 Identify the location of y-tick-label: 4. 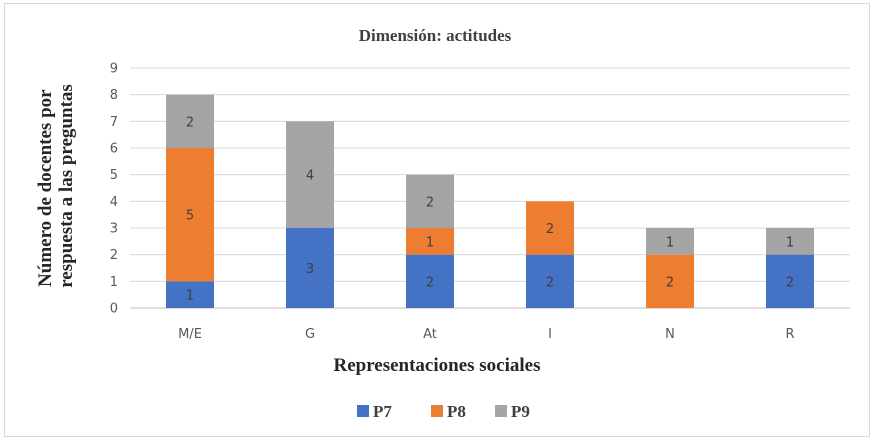
(114, 202).